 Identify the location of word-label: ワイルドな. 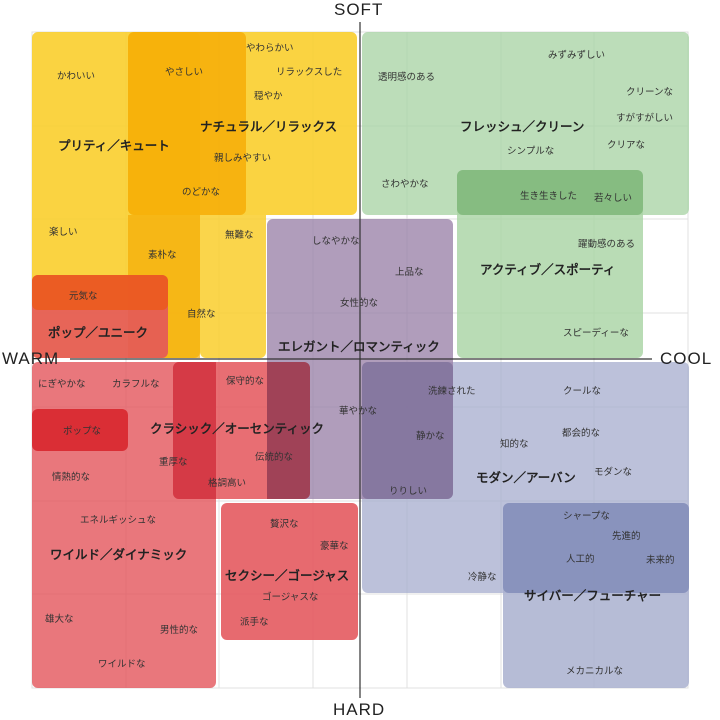
(122, 664).